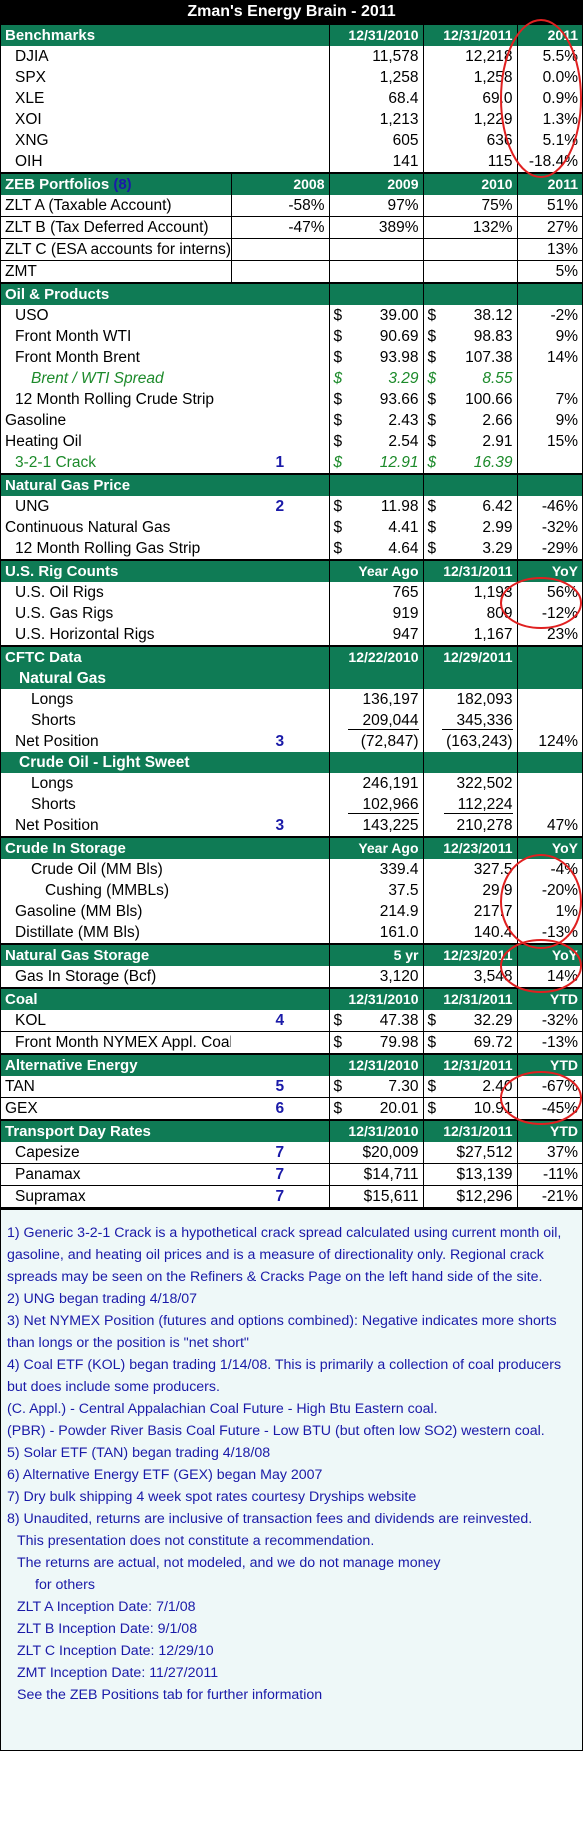  I want to click on value-cell: 102,966, so click(375, 804).